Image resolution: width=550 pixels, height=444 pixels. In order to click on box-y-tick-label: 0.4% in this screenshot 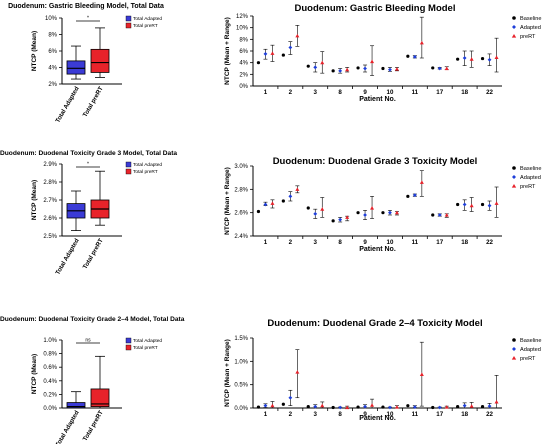, I will do `click(50, 382)`.